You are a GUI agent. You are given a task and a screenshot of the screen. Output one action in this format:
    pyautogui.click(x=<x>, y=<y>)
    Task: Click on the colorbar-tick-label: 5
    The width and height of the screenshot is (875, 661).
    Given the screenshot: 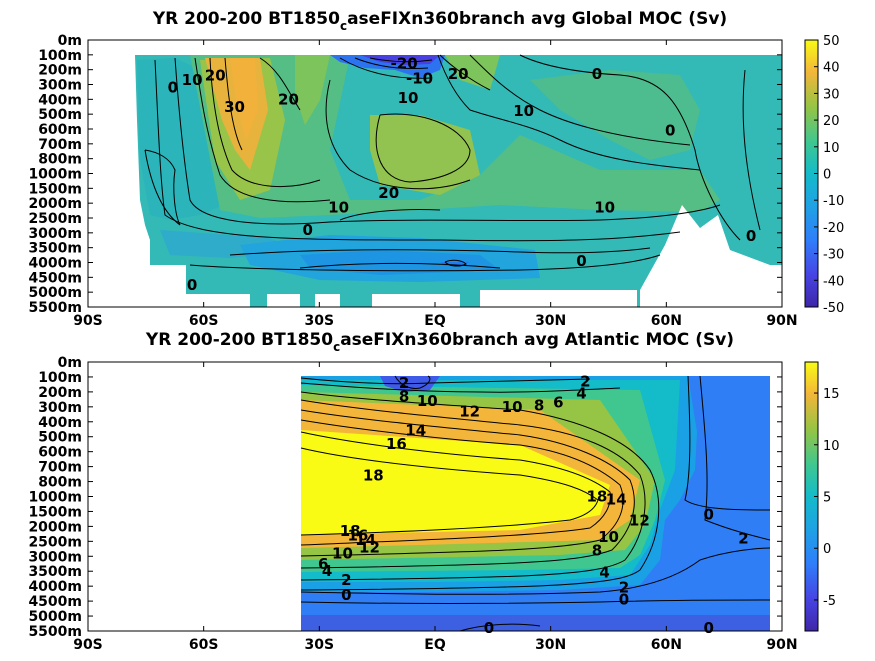 What is the action you would take?
    pyautogui.click(x=827, y=498)
    